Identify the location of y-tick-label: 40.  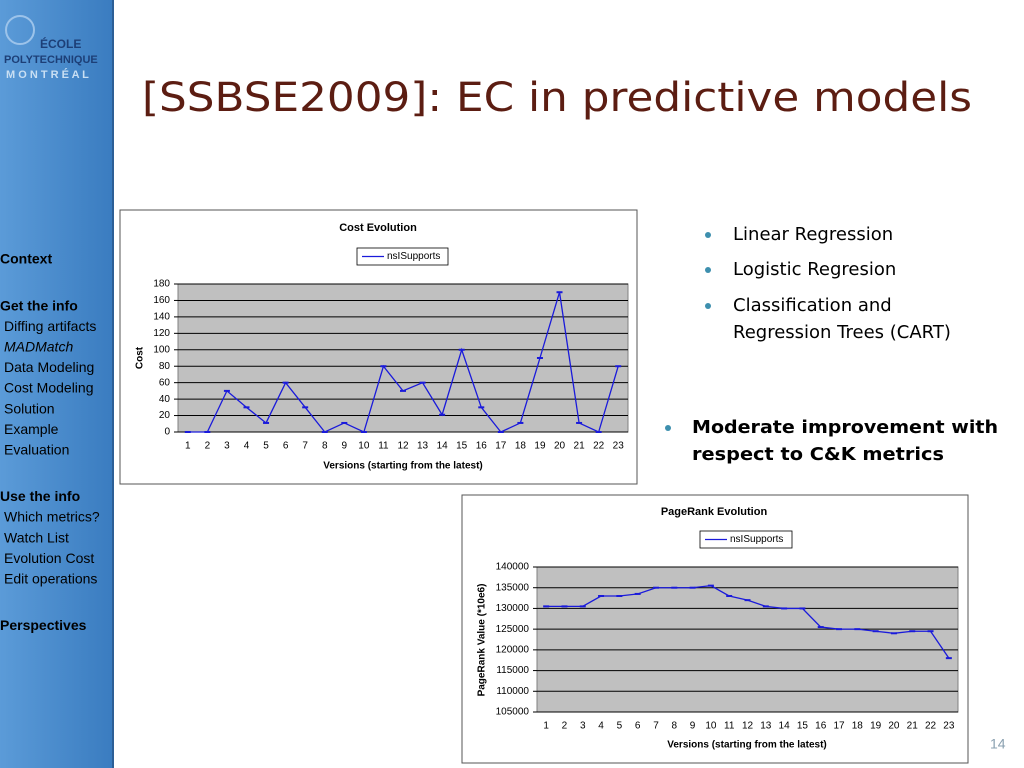
(165, 399).